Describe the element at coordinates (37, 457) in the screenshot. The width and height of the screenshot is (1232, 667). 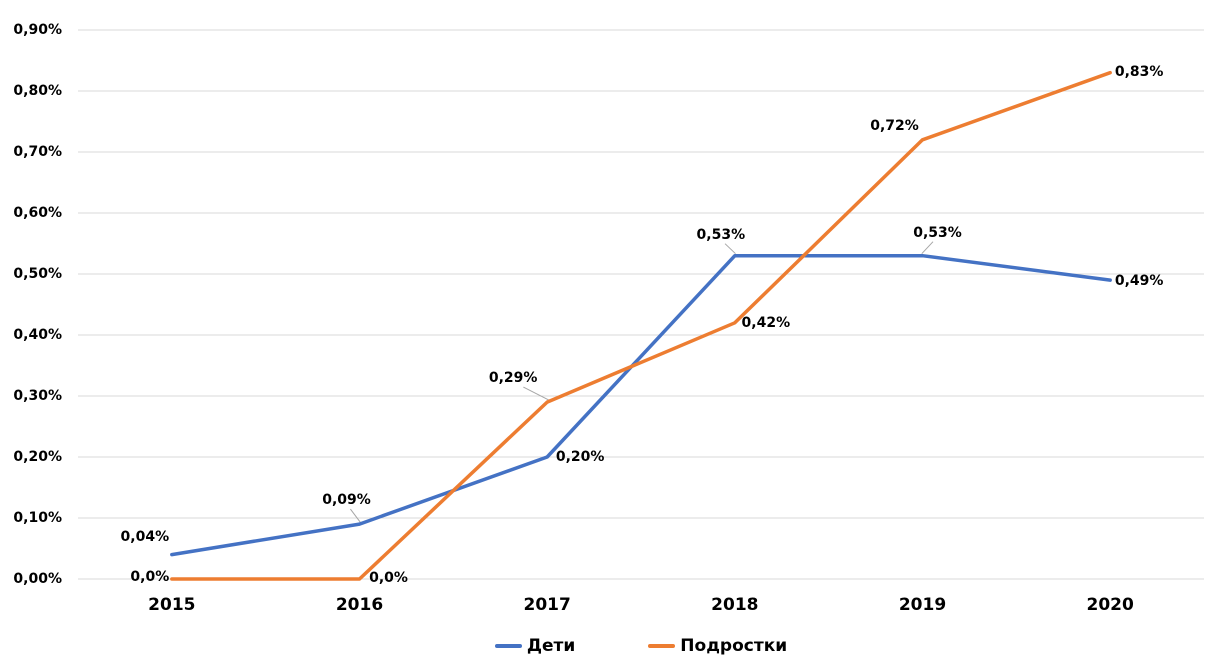
I see `y-axis-tick-label: 0,20%` at that location.